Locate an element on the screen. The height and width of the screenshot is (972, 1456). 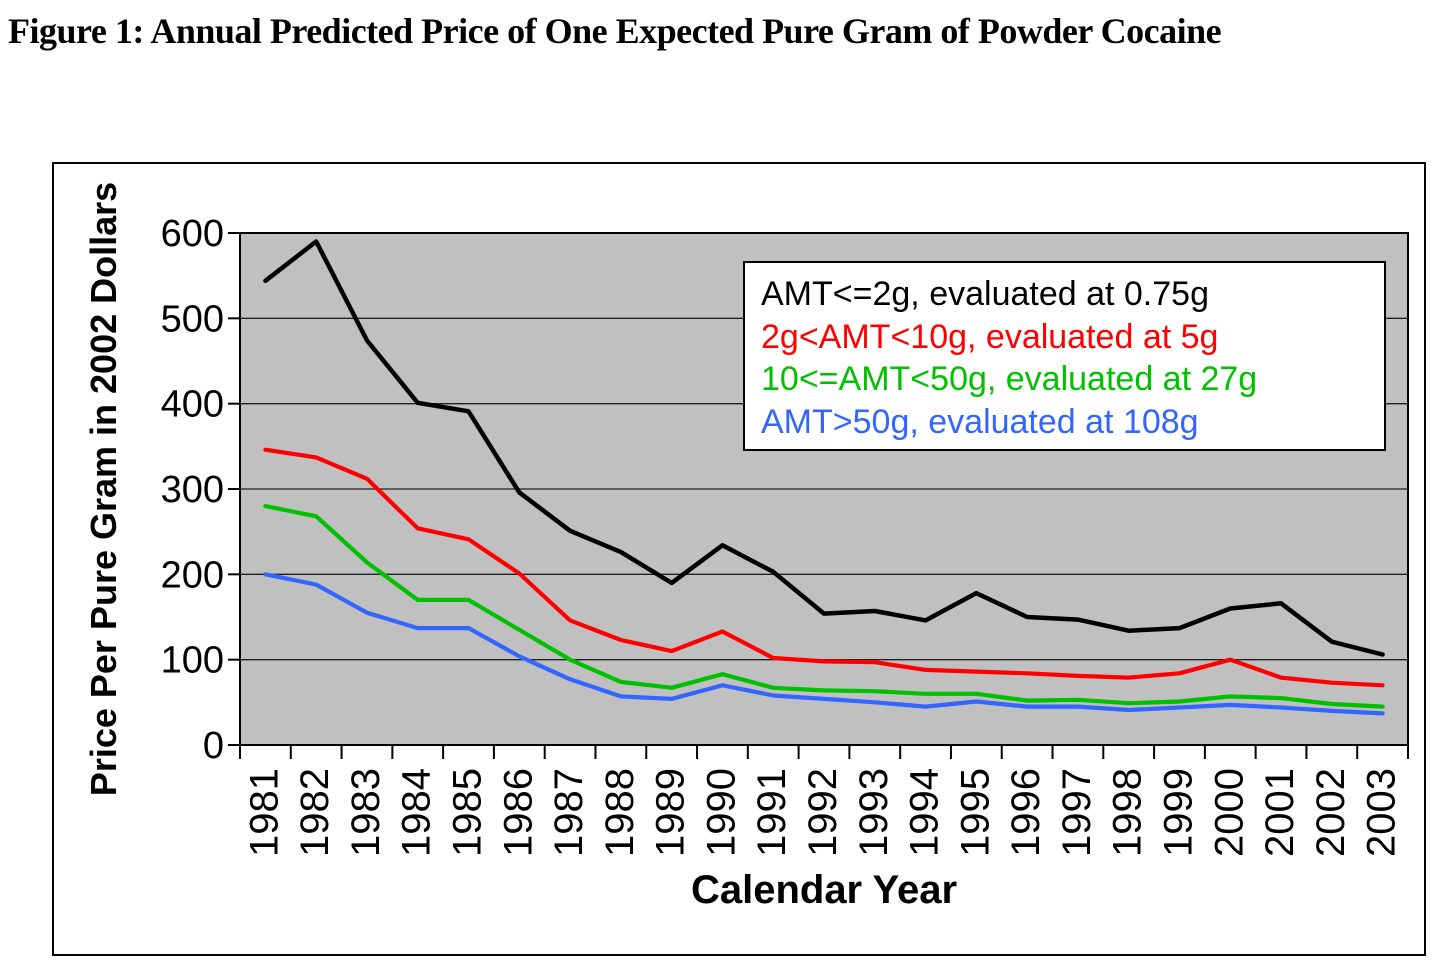
x-tick-label-1995: 1995 is located at coordinates (975, 812).